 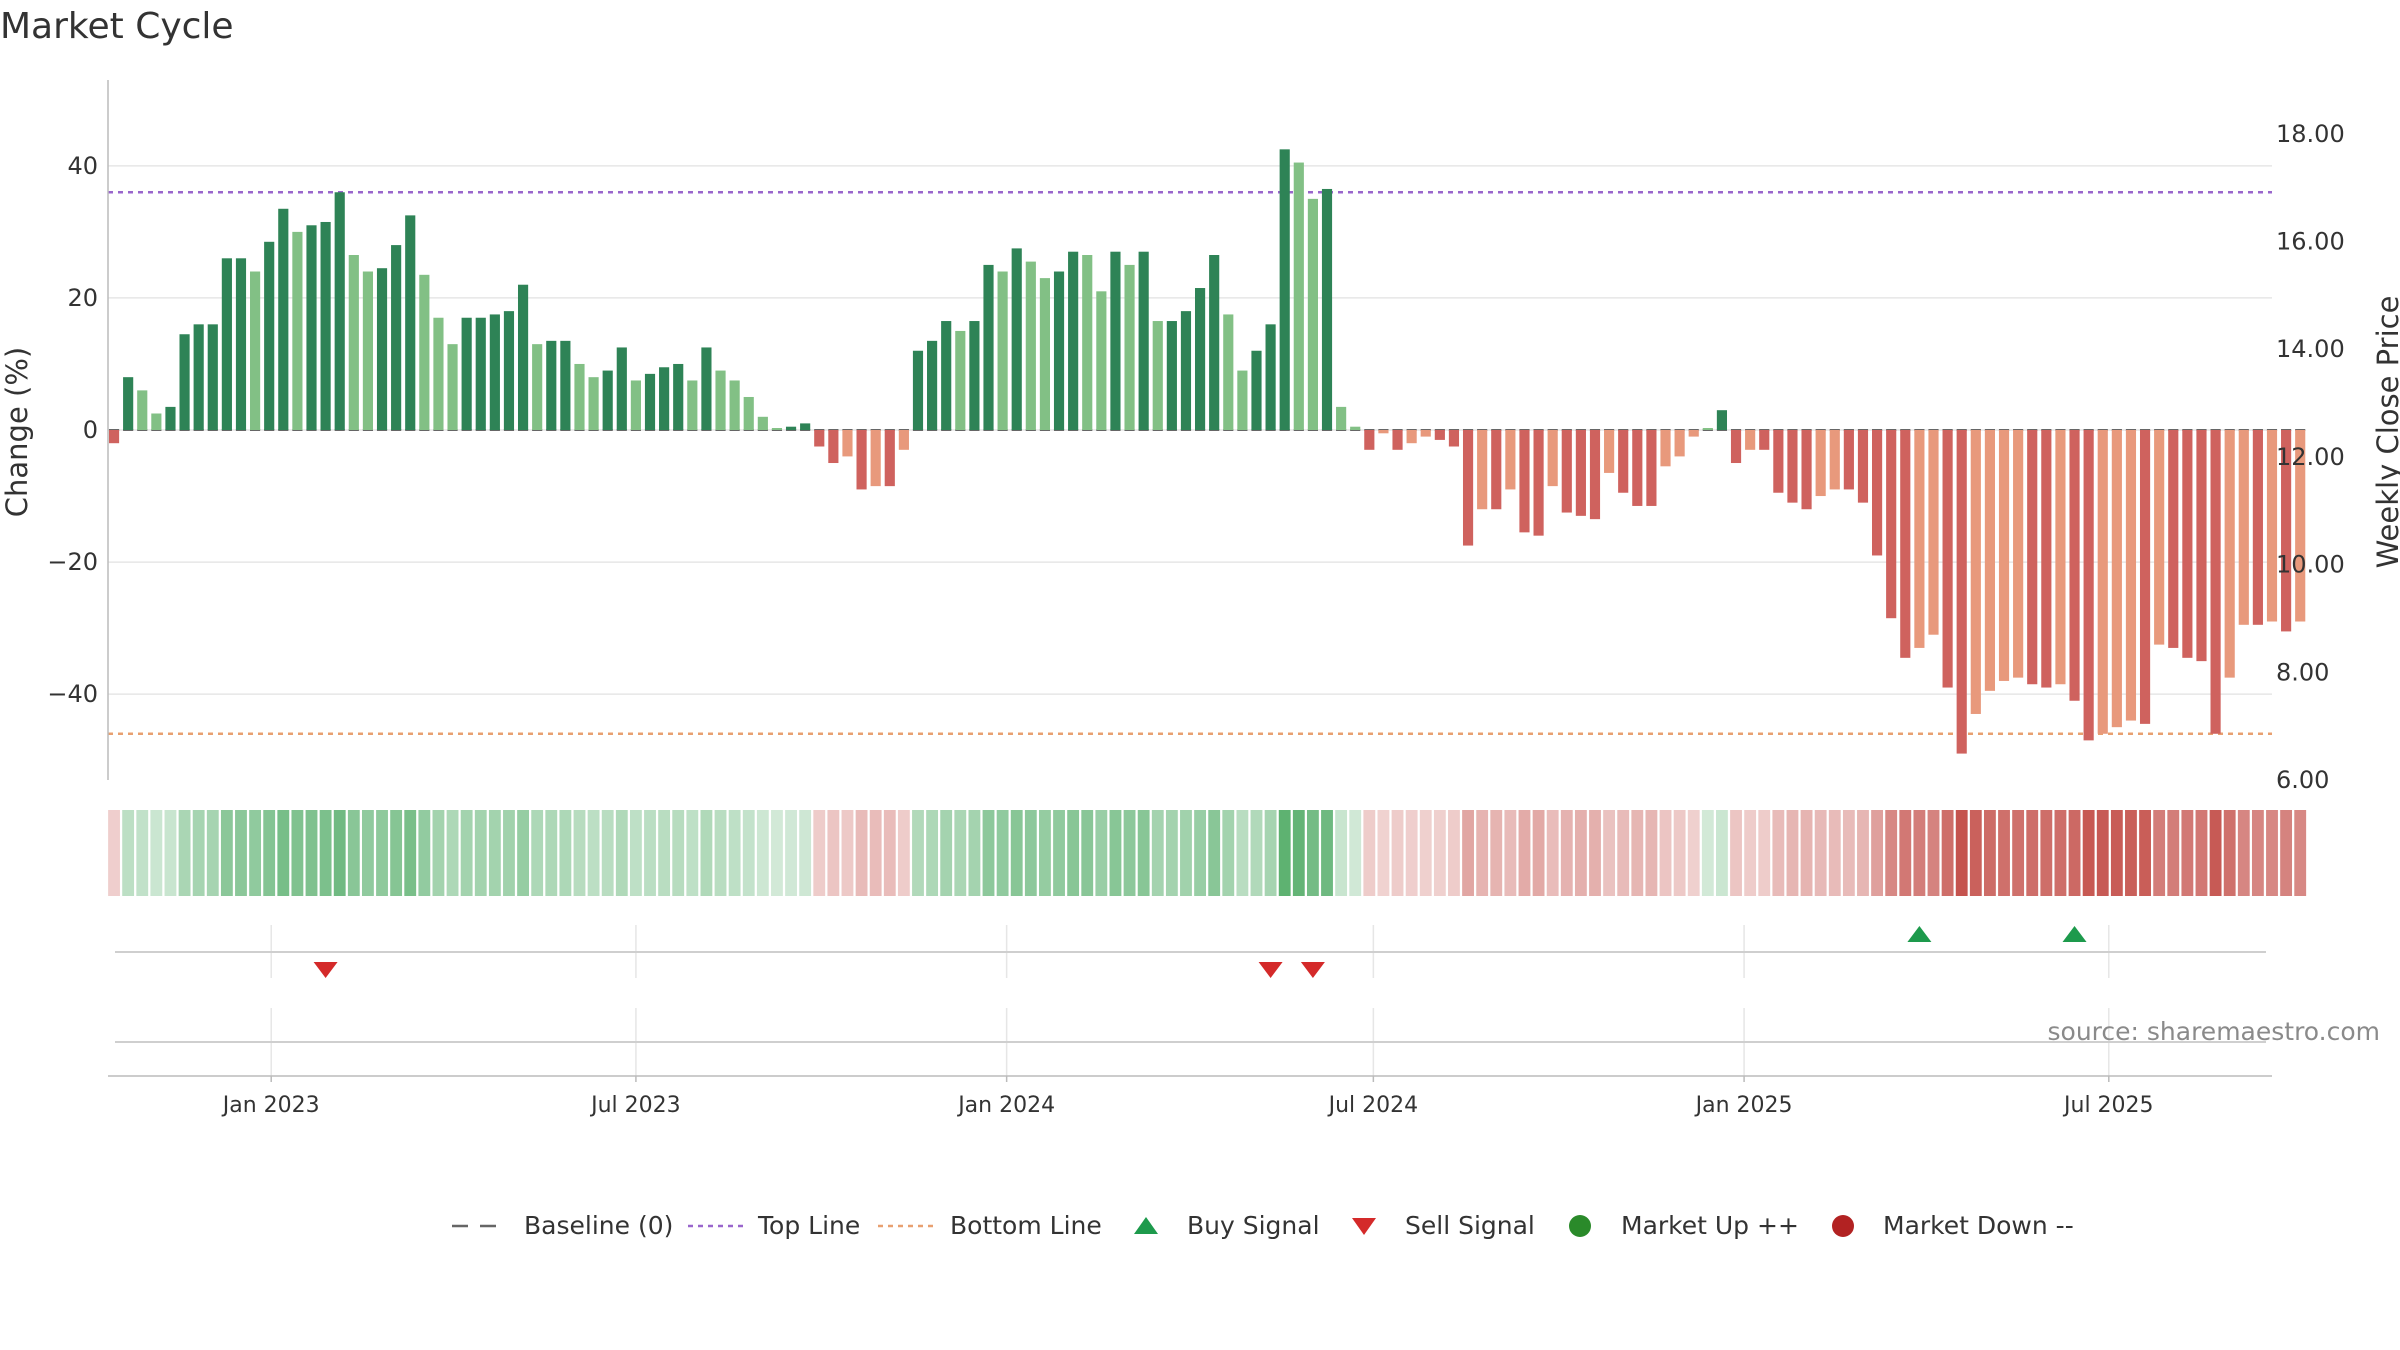 I want to click on y2-tick-label: 6.00, so click(x=2302, y=780).